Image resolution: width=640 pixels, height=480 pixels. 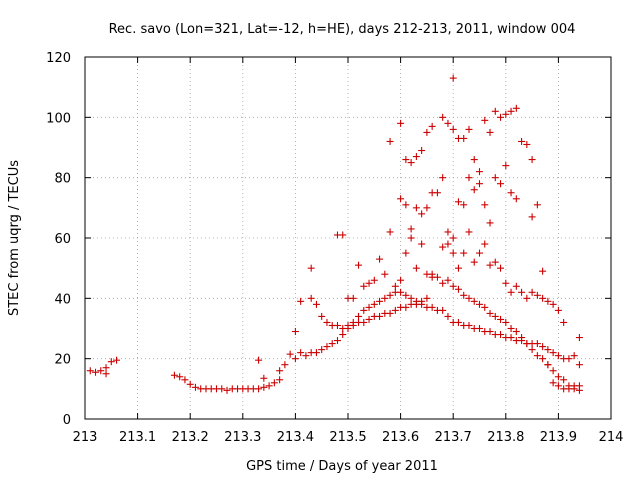 I want to click on x-tick-label: 213.5, so click(x=347, y=437).